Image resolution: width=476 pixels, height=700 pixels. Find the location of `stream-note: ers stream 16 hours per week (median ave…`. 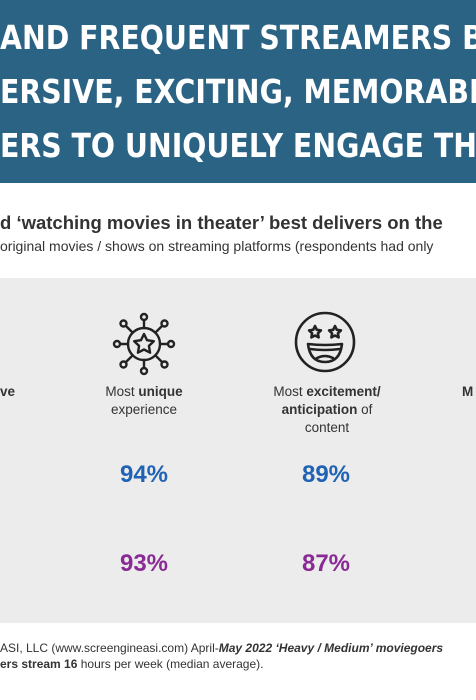

stream-note: ers stream 16 hours per week (median ave… is located at coordinates (132, 664).